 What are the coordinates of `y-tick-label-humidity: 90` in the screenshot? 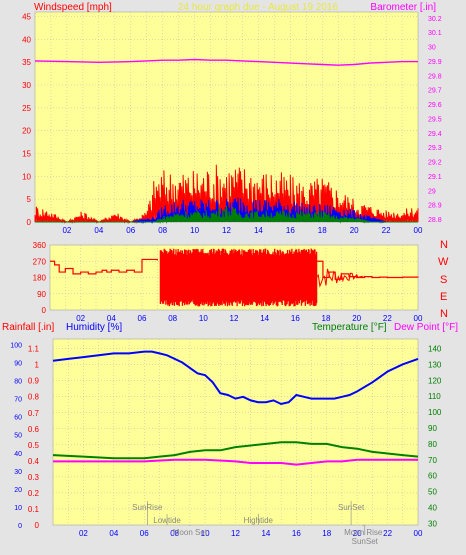 It's located at (18, 363).